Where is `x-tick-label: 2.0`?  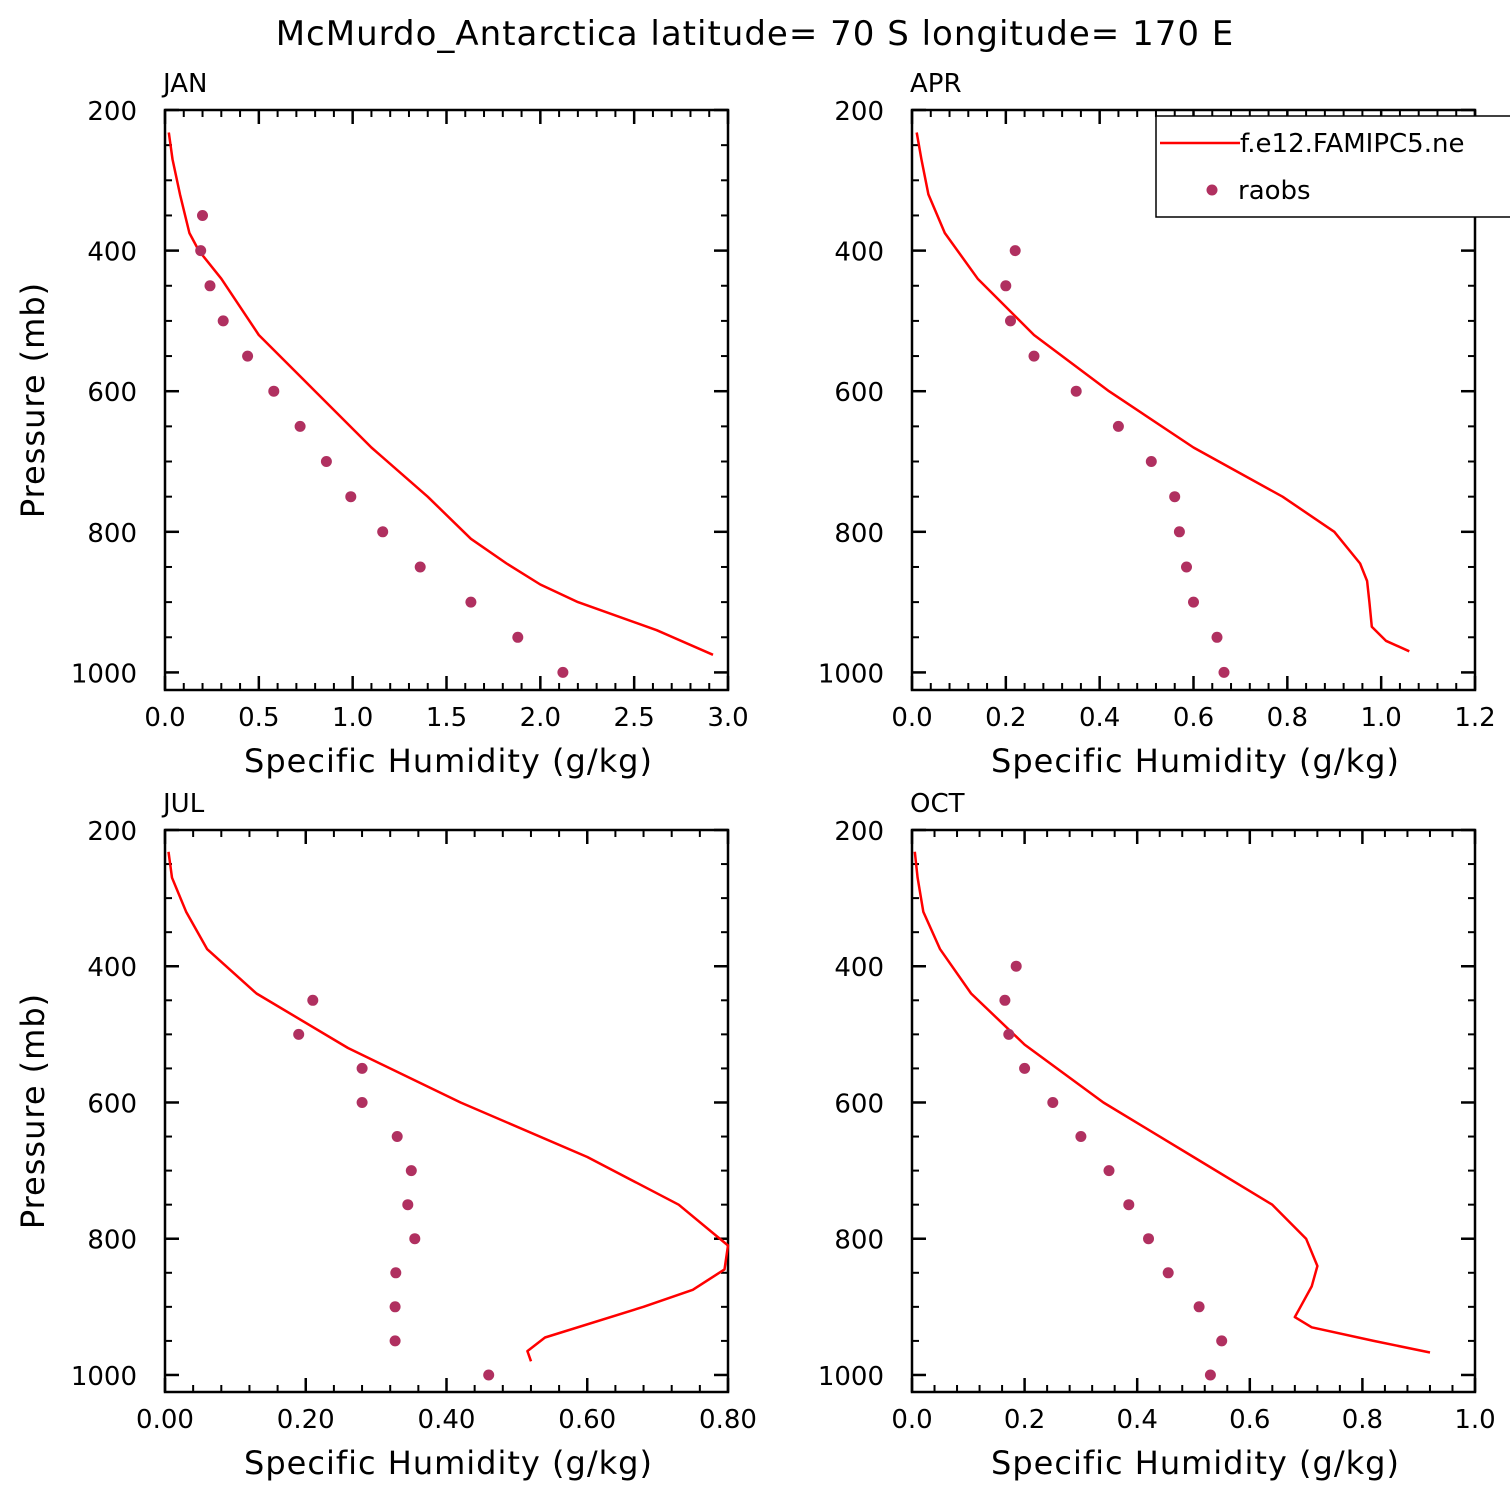
x-tick-label: 2.0 is located at coordinates (540, 718).